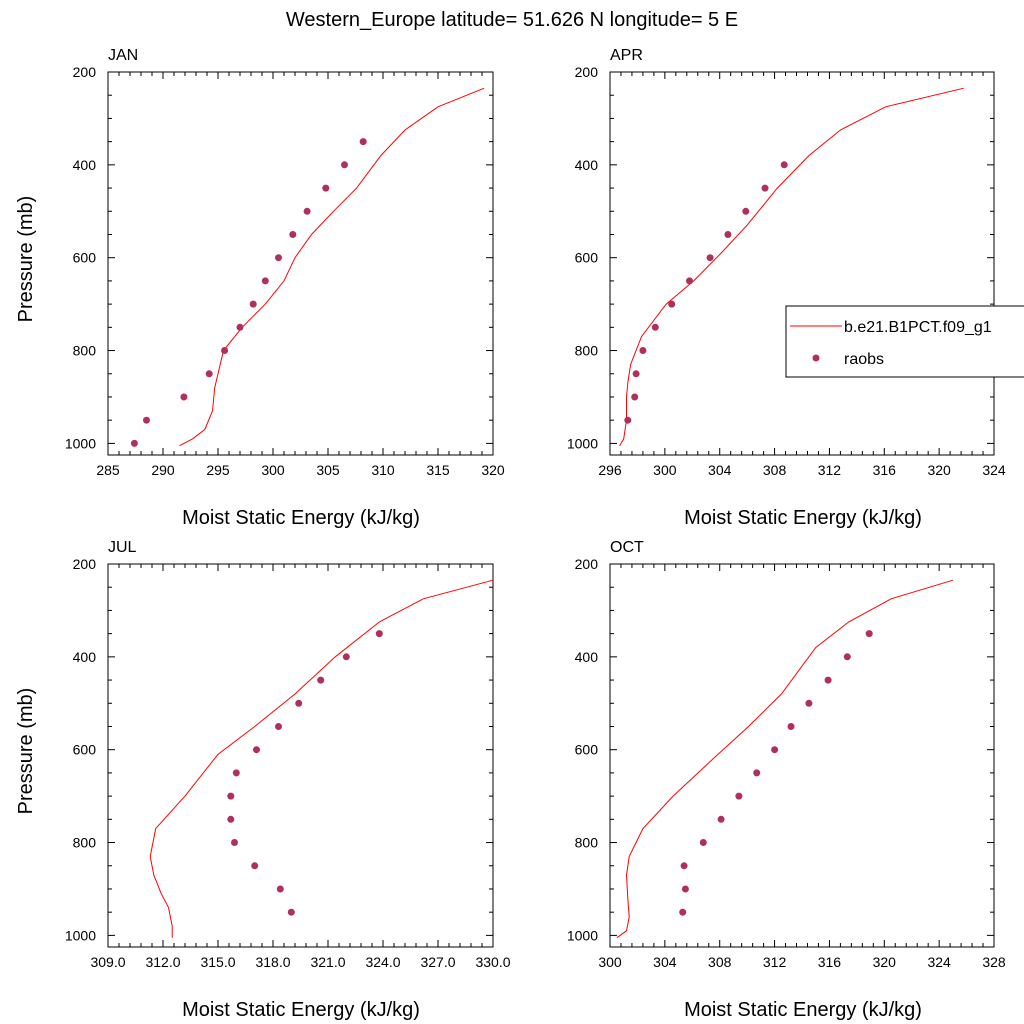  What do you see at coordinates (107, 962) in the screenshot?
I see `x-tick-label: 309.0` at bounding box center [107, 962].